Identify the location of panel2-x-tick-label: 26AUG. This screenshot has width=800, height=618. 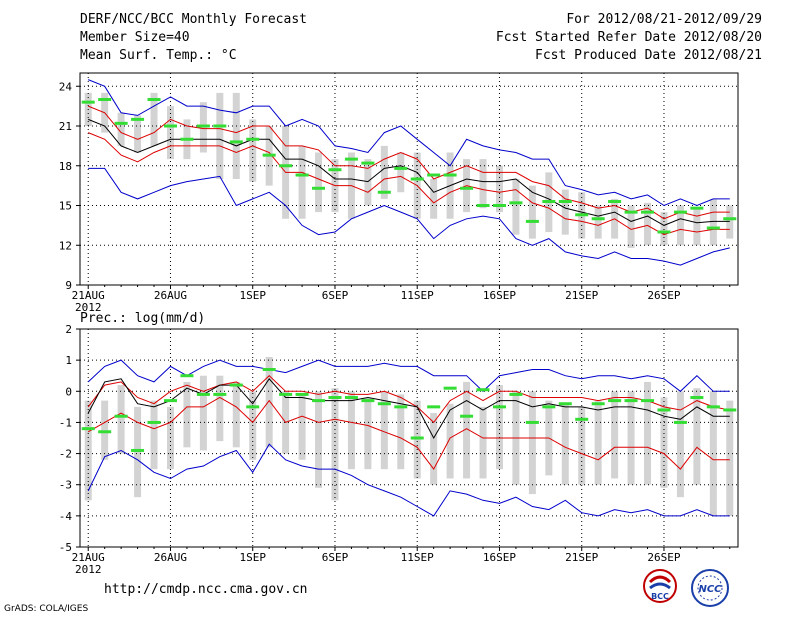
(170, 557).